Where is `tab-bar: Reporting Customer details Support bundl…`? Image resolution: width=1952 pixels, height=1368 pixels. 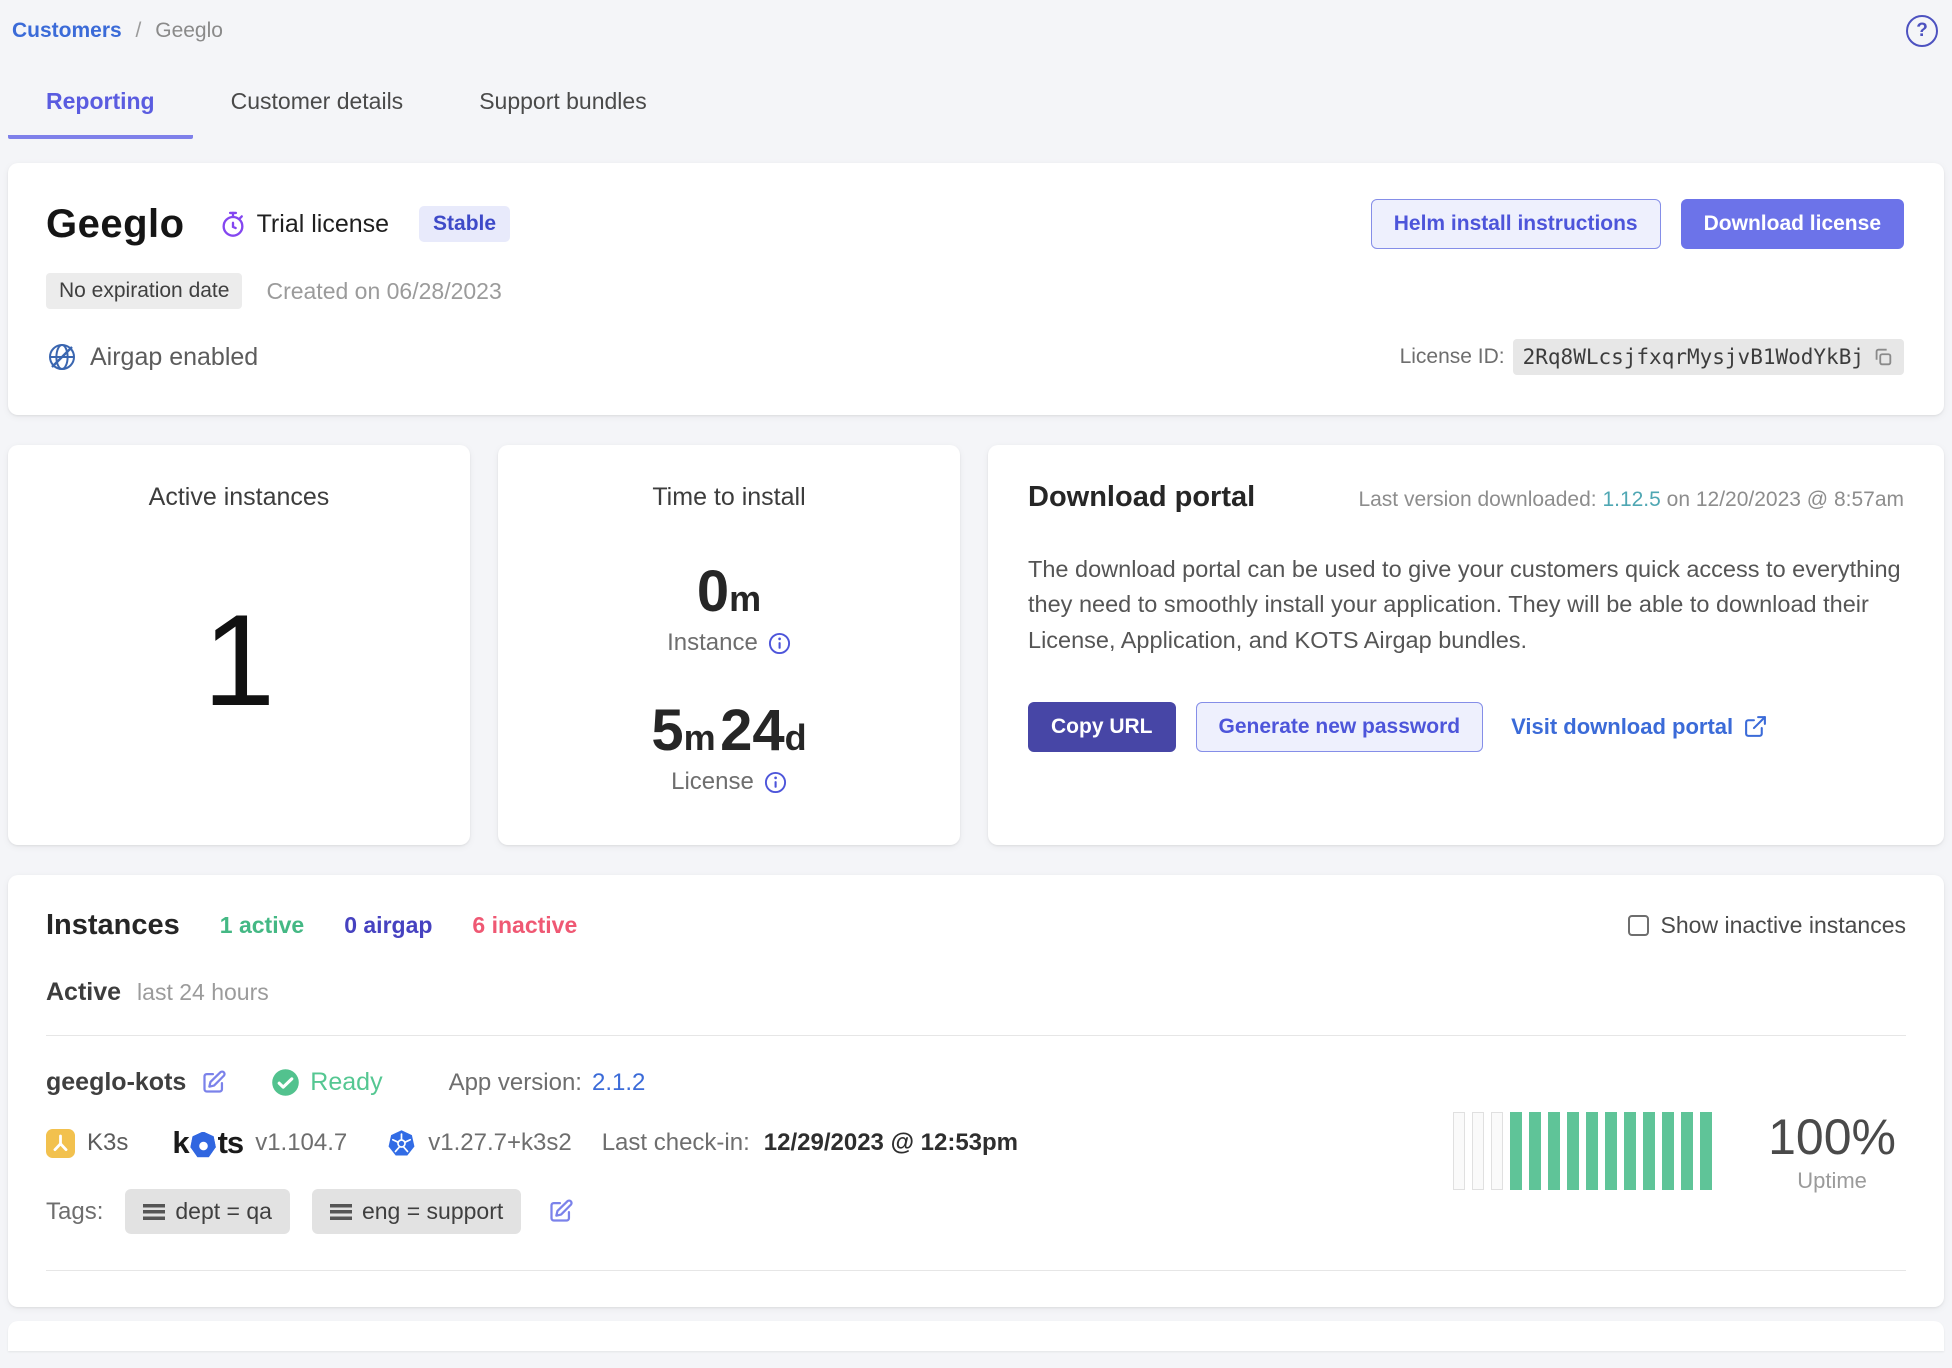
tab-bar: Reporting Customer details Support bundl… is located at coordinates (976, 104).